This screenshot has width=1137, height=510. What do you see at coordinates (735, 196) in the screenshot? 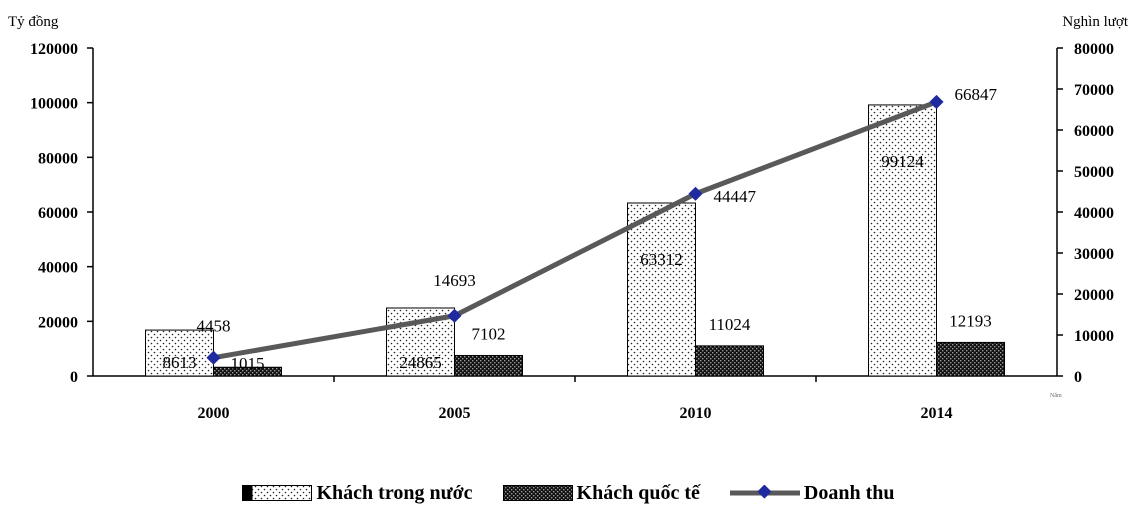
I see `revenue-value-label: 44447` at bounding box center [735, 196].